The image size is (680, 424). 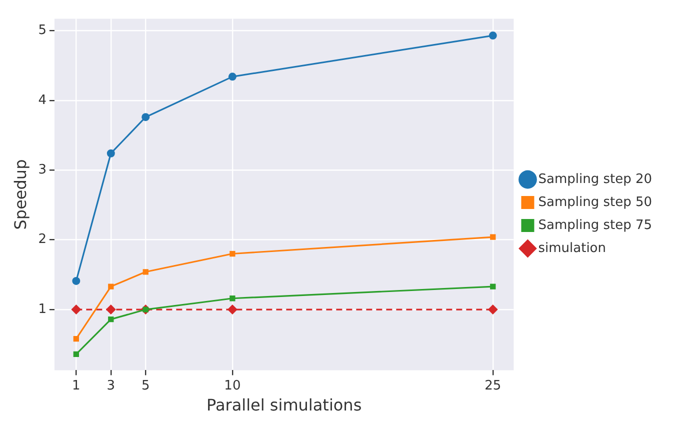 What do you see at coordinates (595, 202) in the screenshot?
I see `legend-label: Sampling step 50` at bounding box center [595, 202].